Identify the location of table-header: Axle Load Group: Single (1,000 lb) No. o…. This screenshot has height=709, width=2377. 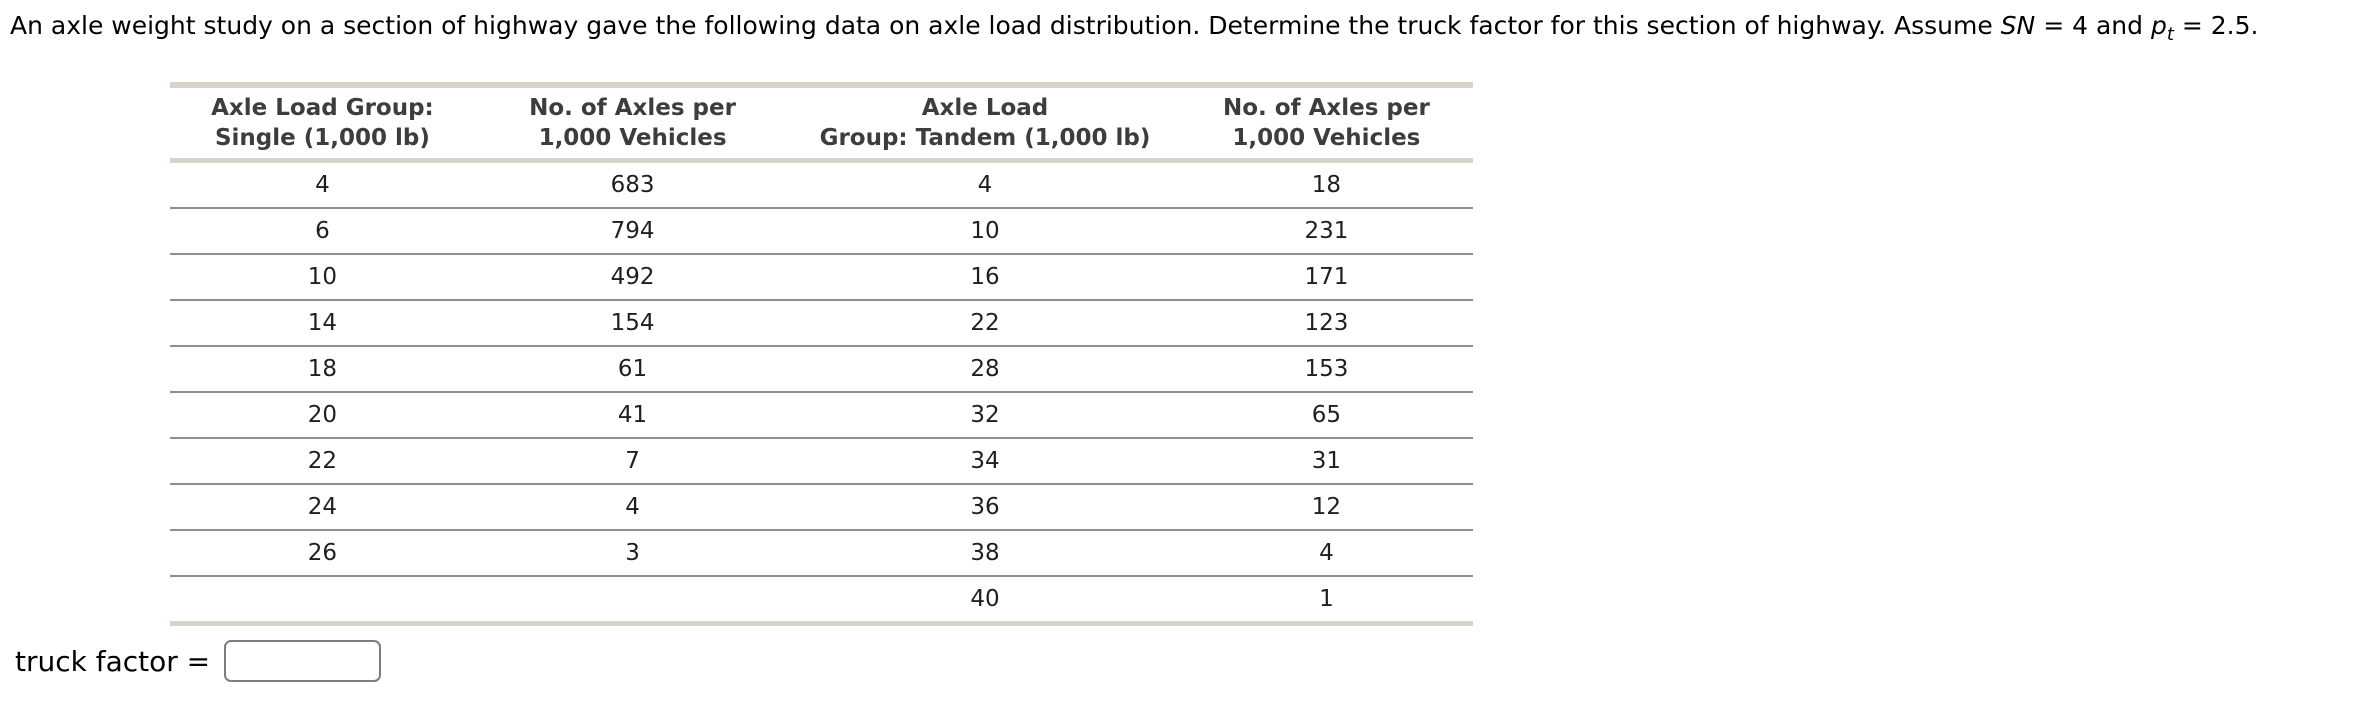
(821, 123).